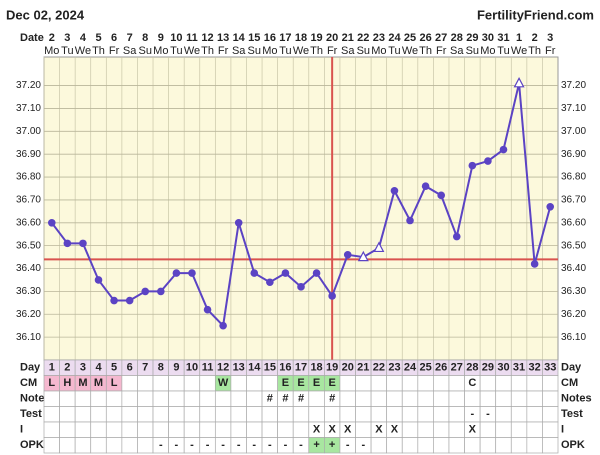 This screenshot has height=455, width=600. I want to click on y-tick-label: 36.90, so click(28, 154).